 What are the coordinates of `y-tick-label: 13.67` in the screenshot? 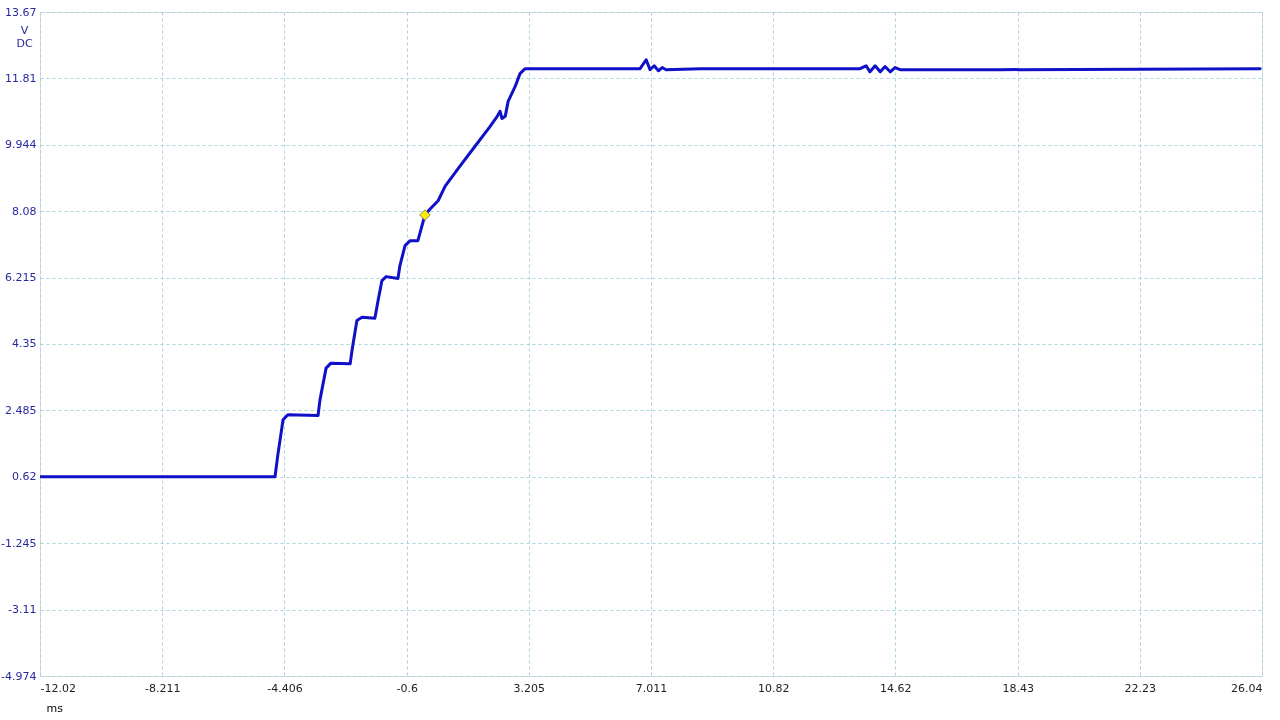 It's located at (21, 12).